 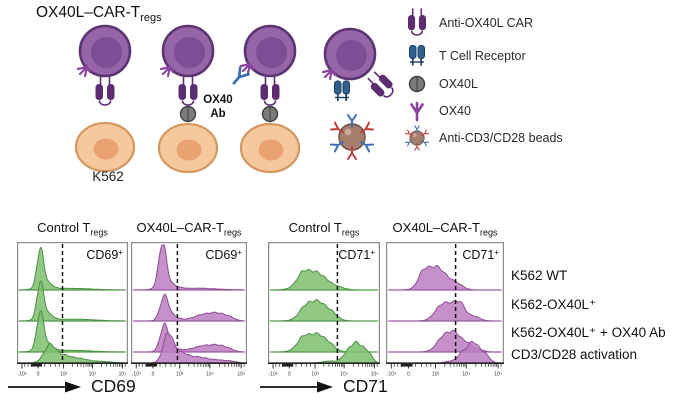 I want to click on legend-item: Anti-CD3/CD28 beads, so click(x=483, y=138).